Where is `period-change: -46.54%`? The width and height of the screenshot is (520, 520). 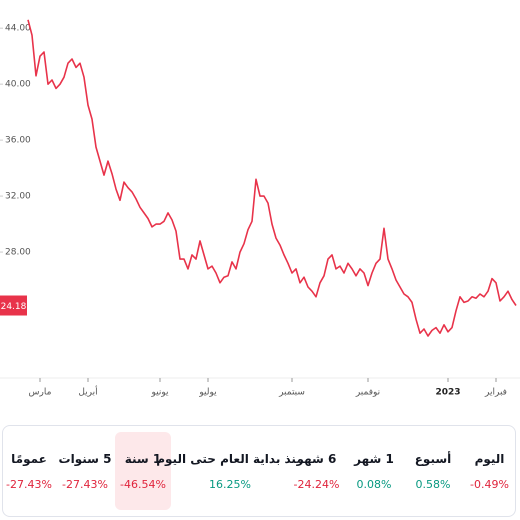
period-change: -46.54% is located at coordinates (143, 484).